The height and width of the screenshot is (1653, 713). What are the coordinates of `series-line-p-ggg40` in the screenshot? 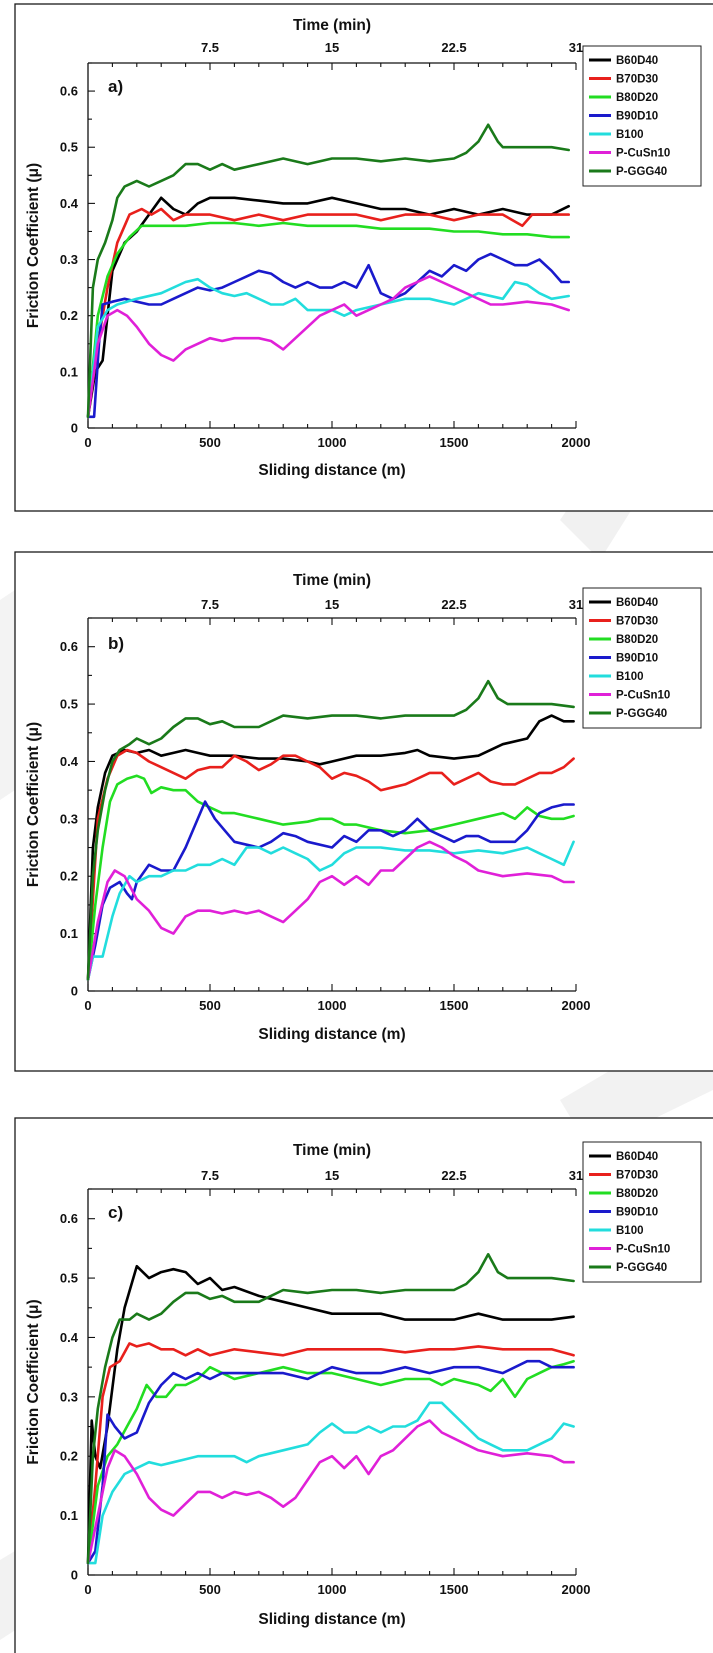 It's located at (330, 1409).